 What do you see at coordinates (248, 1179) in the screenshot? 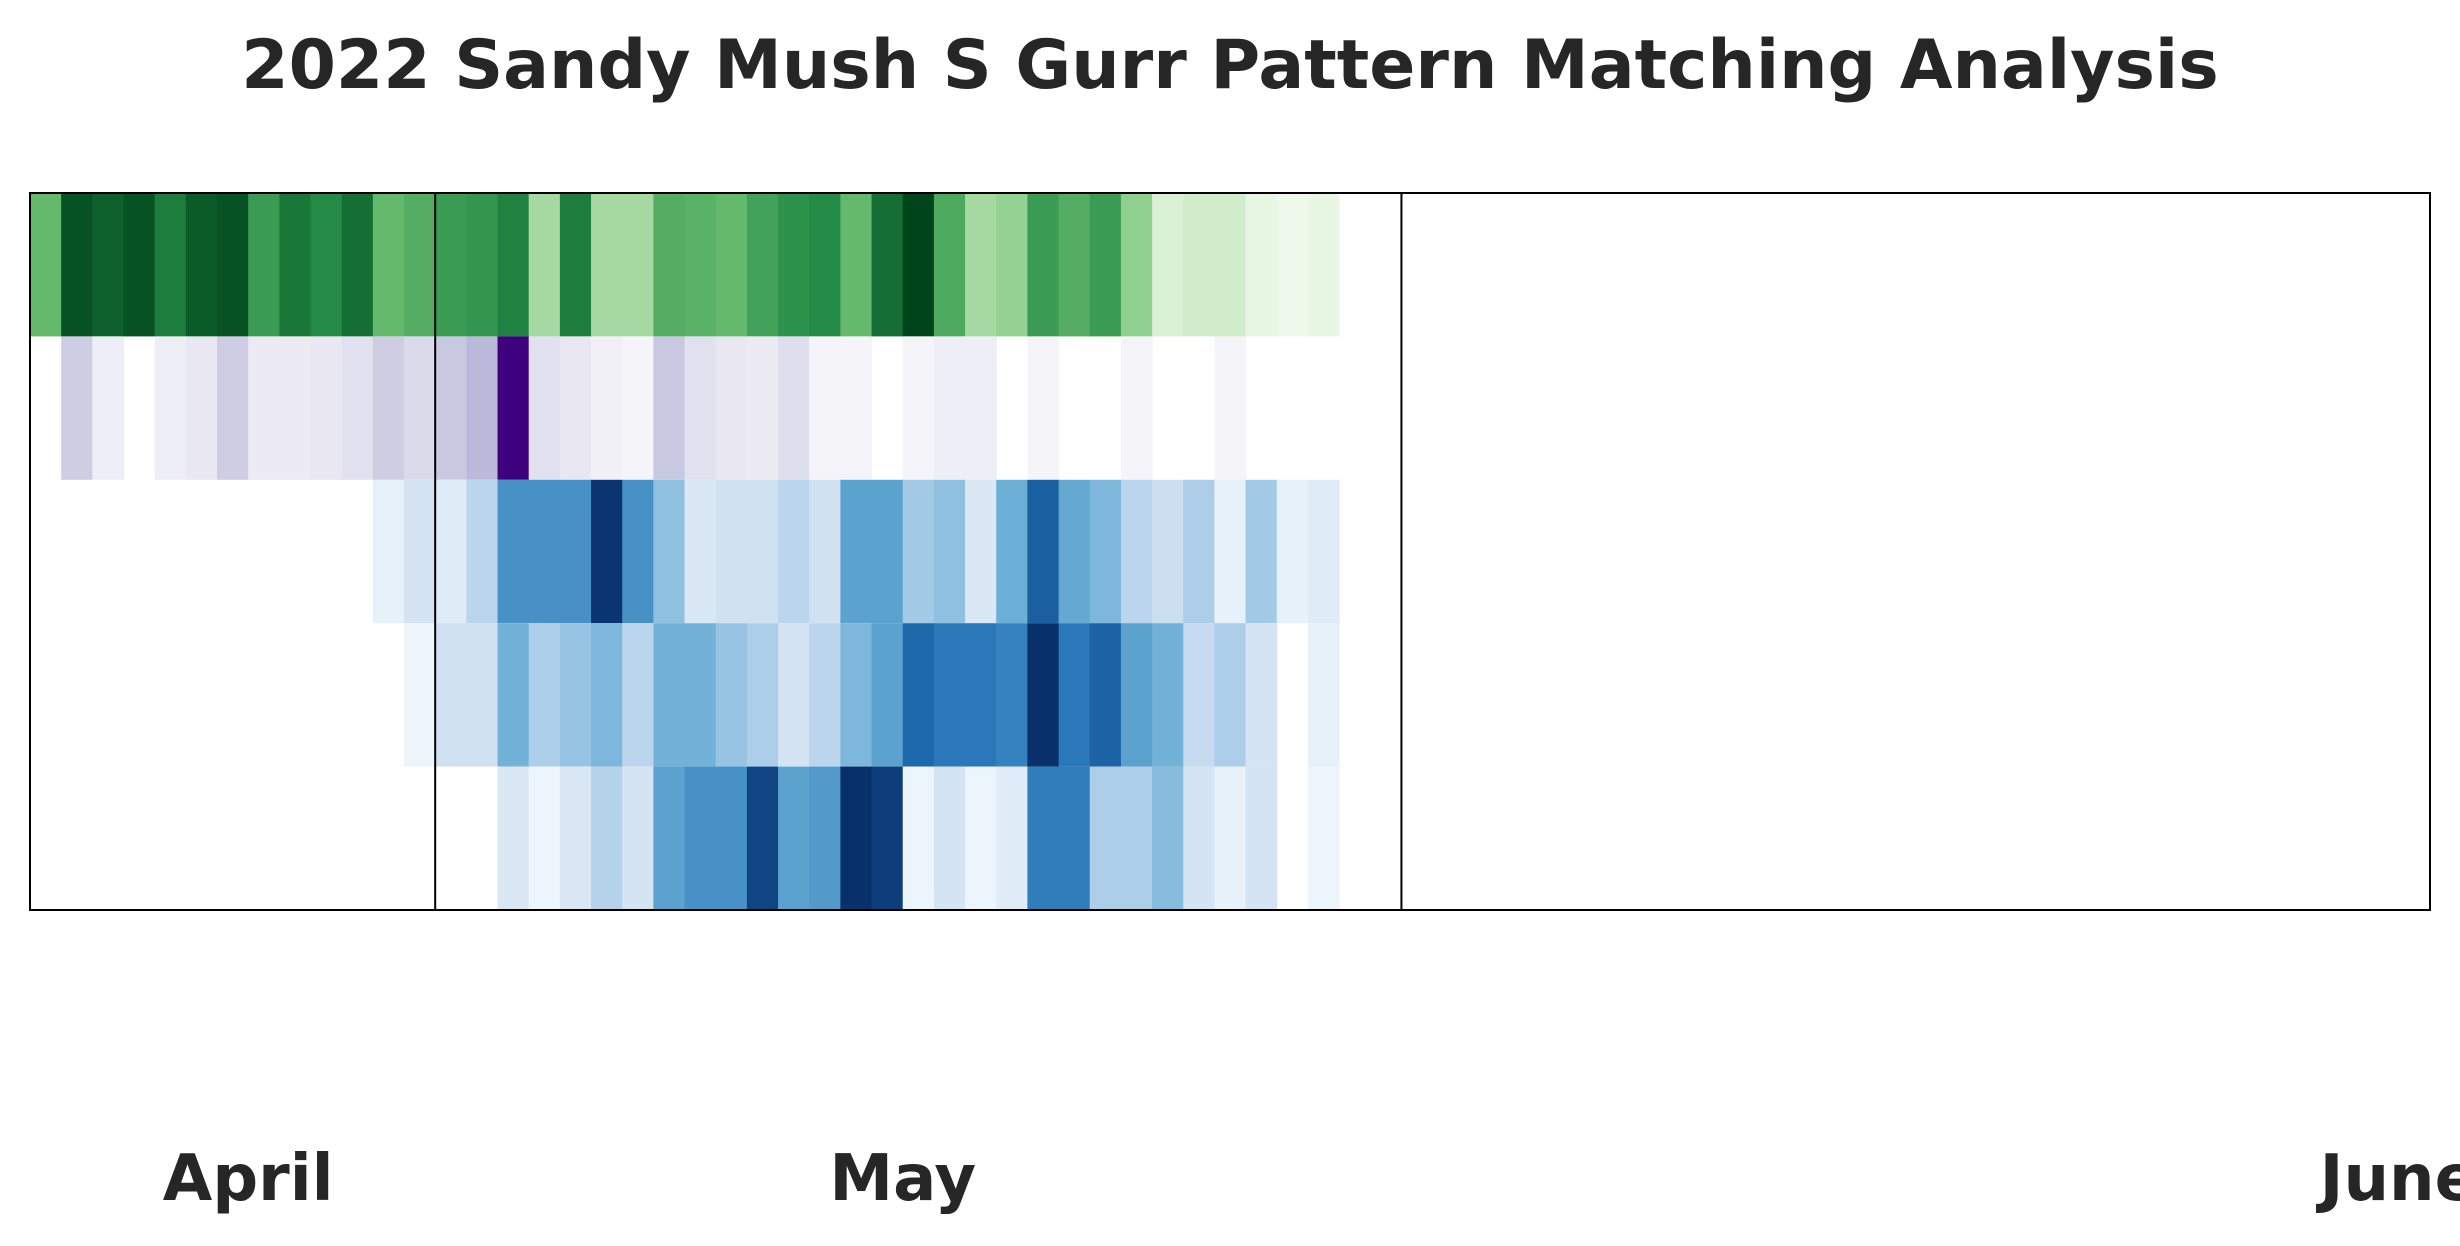
I see `month-label: April` at bounding box center [248, 1179].